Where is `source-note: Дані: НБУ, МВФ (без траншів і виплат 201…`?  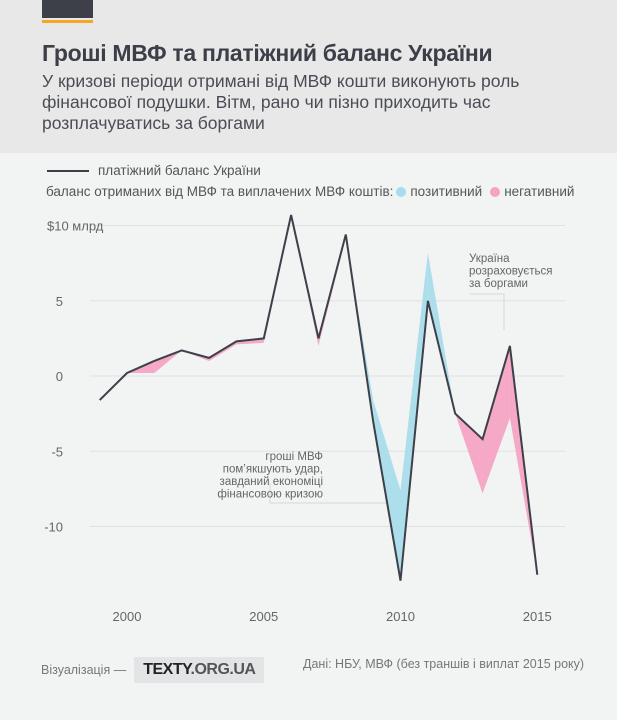 source-note: Дані: НБУ, МВФ (без траншів і виплат 201… is located at coordinates (444, 664).